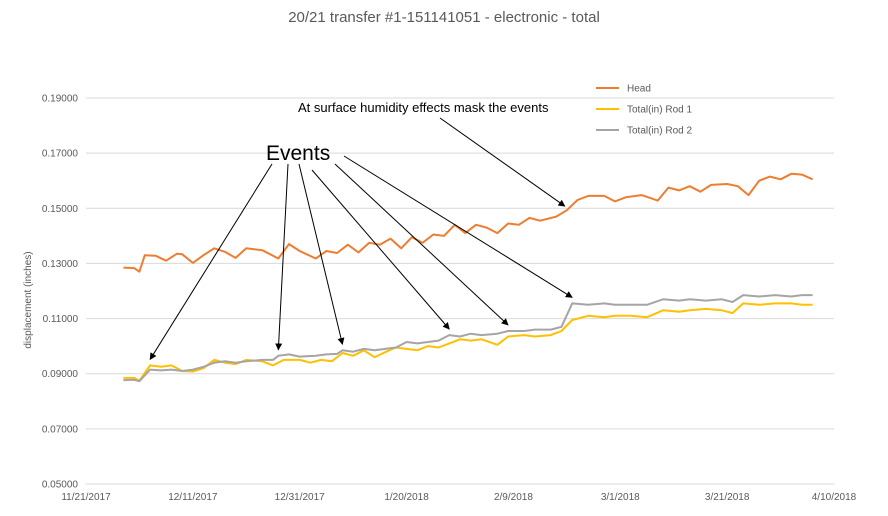 This screenshot has width=888, height=516. What do you see at coordinates (60, 485) in the screenshot?
I see `y-tick-label: 0.05000` at bounding box center [60, 485].